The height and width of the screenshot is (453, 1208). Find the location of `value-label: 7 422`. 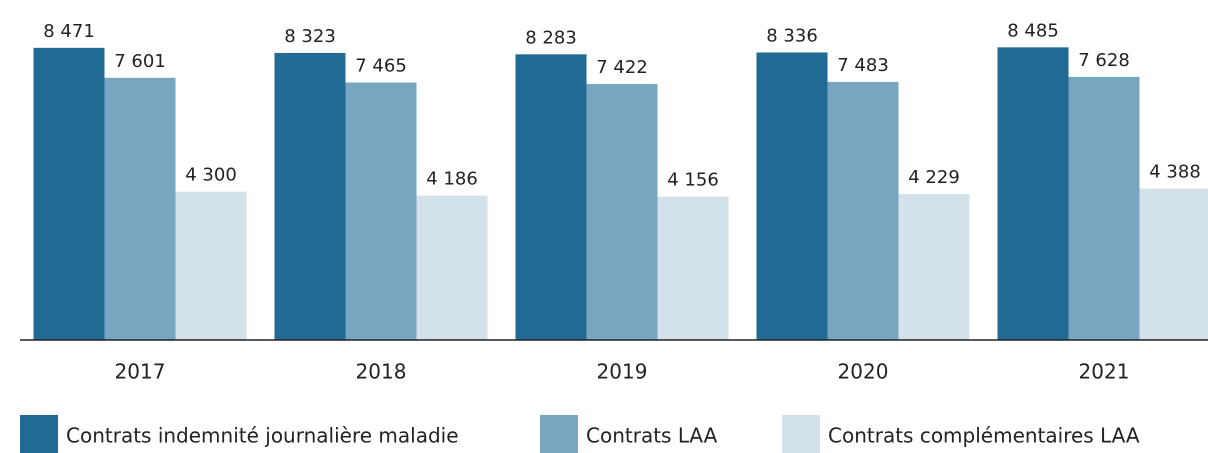

value-label: 7 422 is located at coordinates (622, 67).